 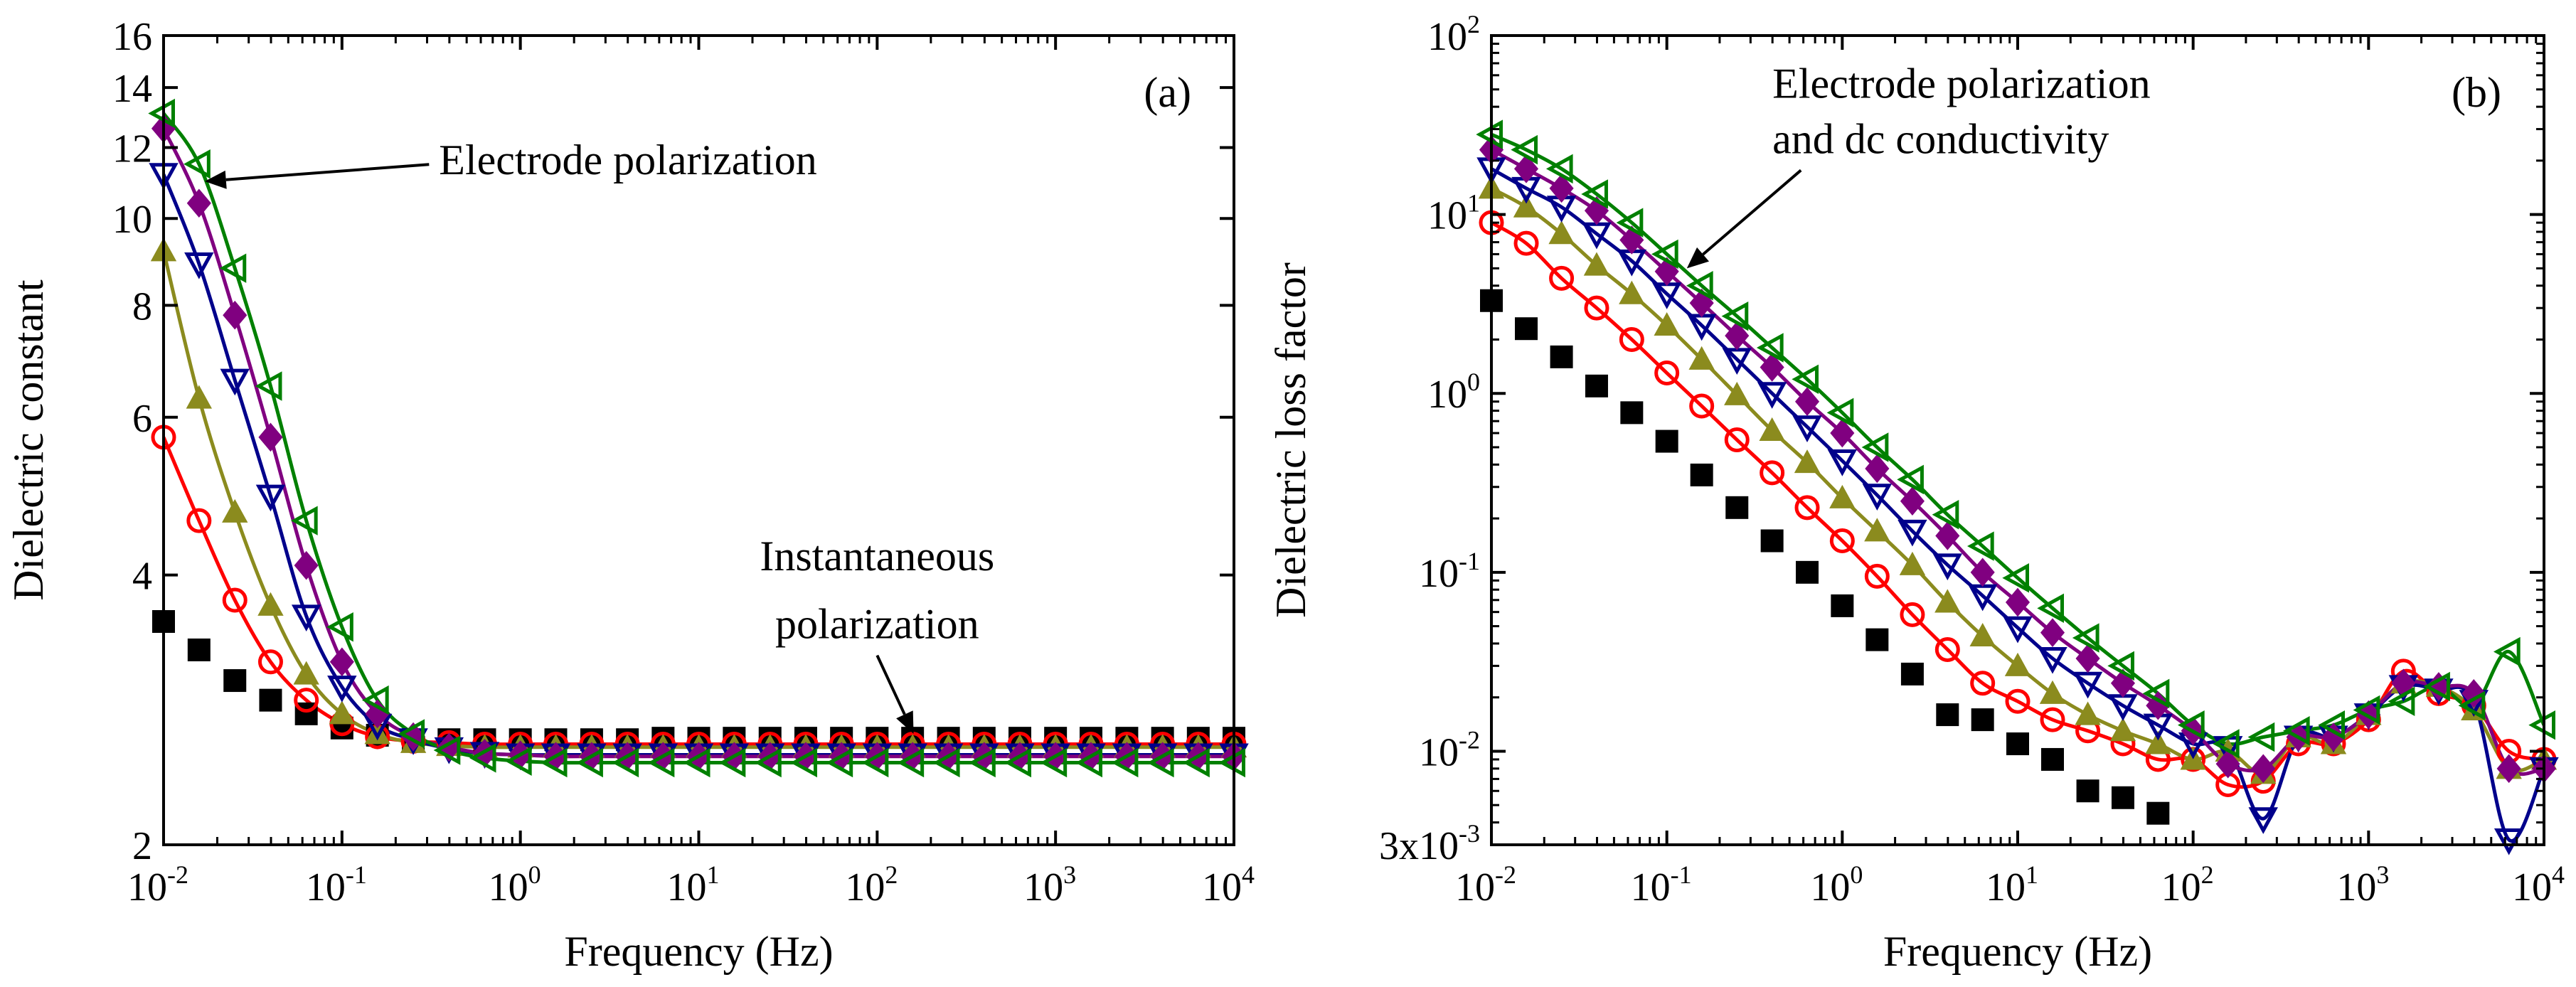 I want to click on annotation-text: polarization, so click(x=877, y=624).